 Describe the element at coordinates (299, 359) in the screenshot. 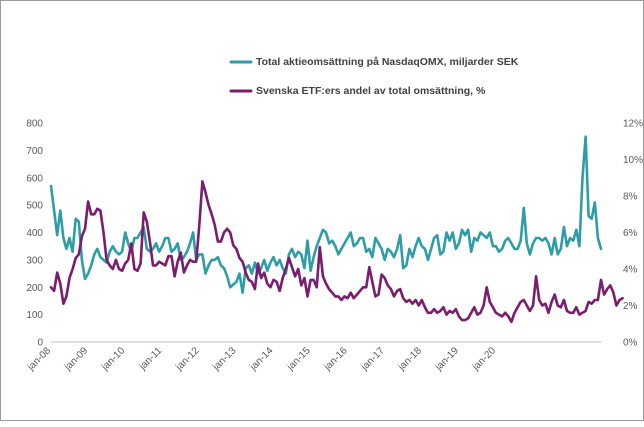

I see `x-tick-label: jan-15` at that location.